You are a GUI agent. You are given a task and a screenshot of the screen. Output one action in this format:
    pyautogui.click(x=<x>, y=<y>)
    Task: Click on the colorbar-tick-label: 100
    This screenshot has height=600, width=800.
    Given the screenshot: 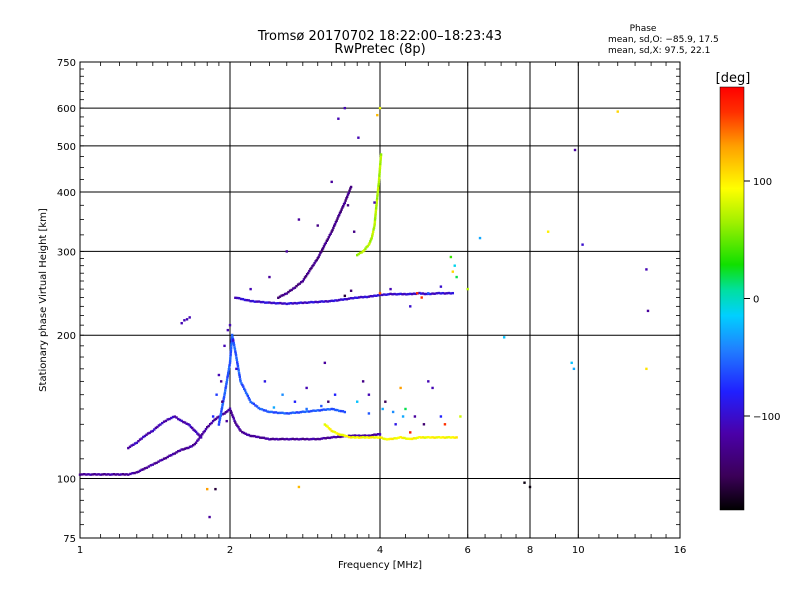 What is the action you would take?
    pyautogui.click(x=762, y=182)
    